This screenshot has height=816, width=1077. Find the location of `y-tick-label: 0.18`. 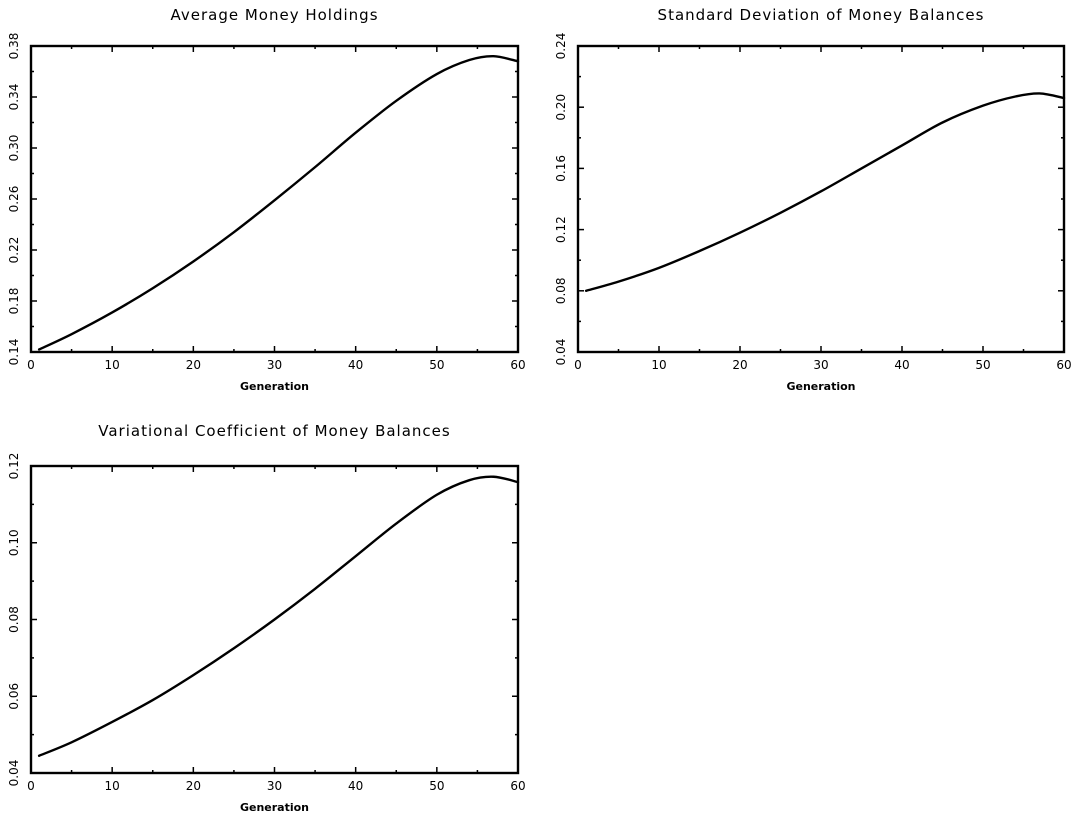

y-tick-label: 0.18 is located at coordinates (14, 301).